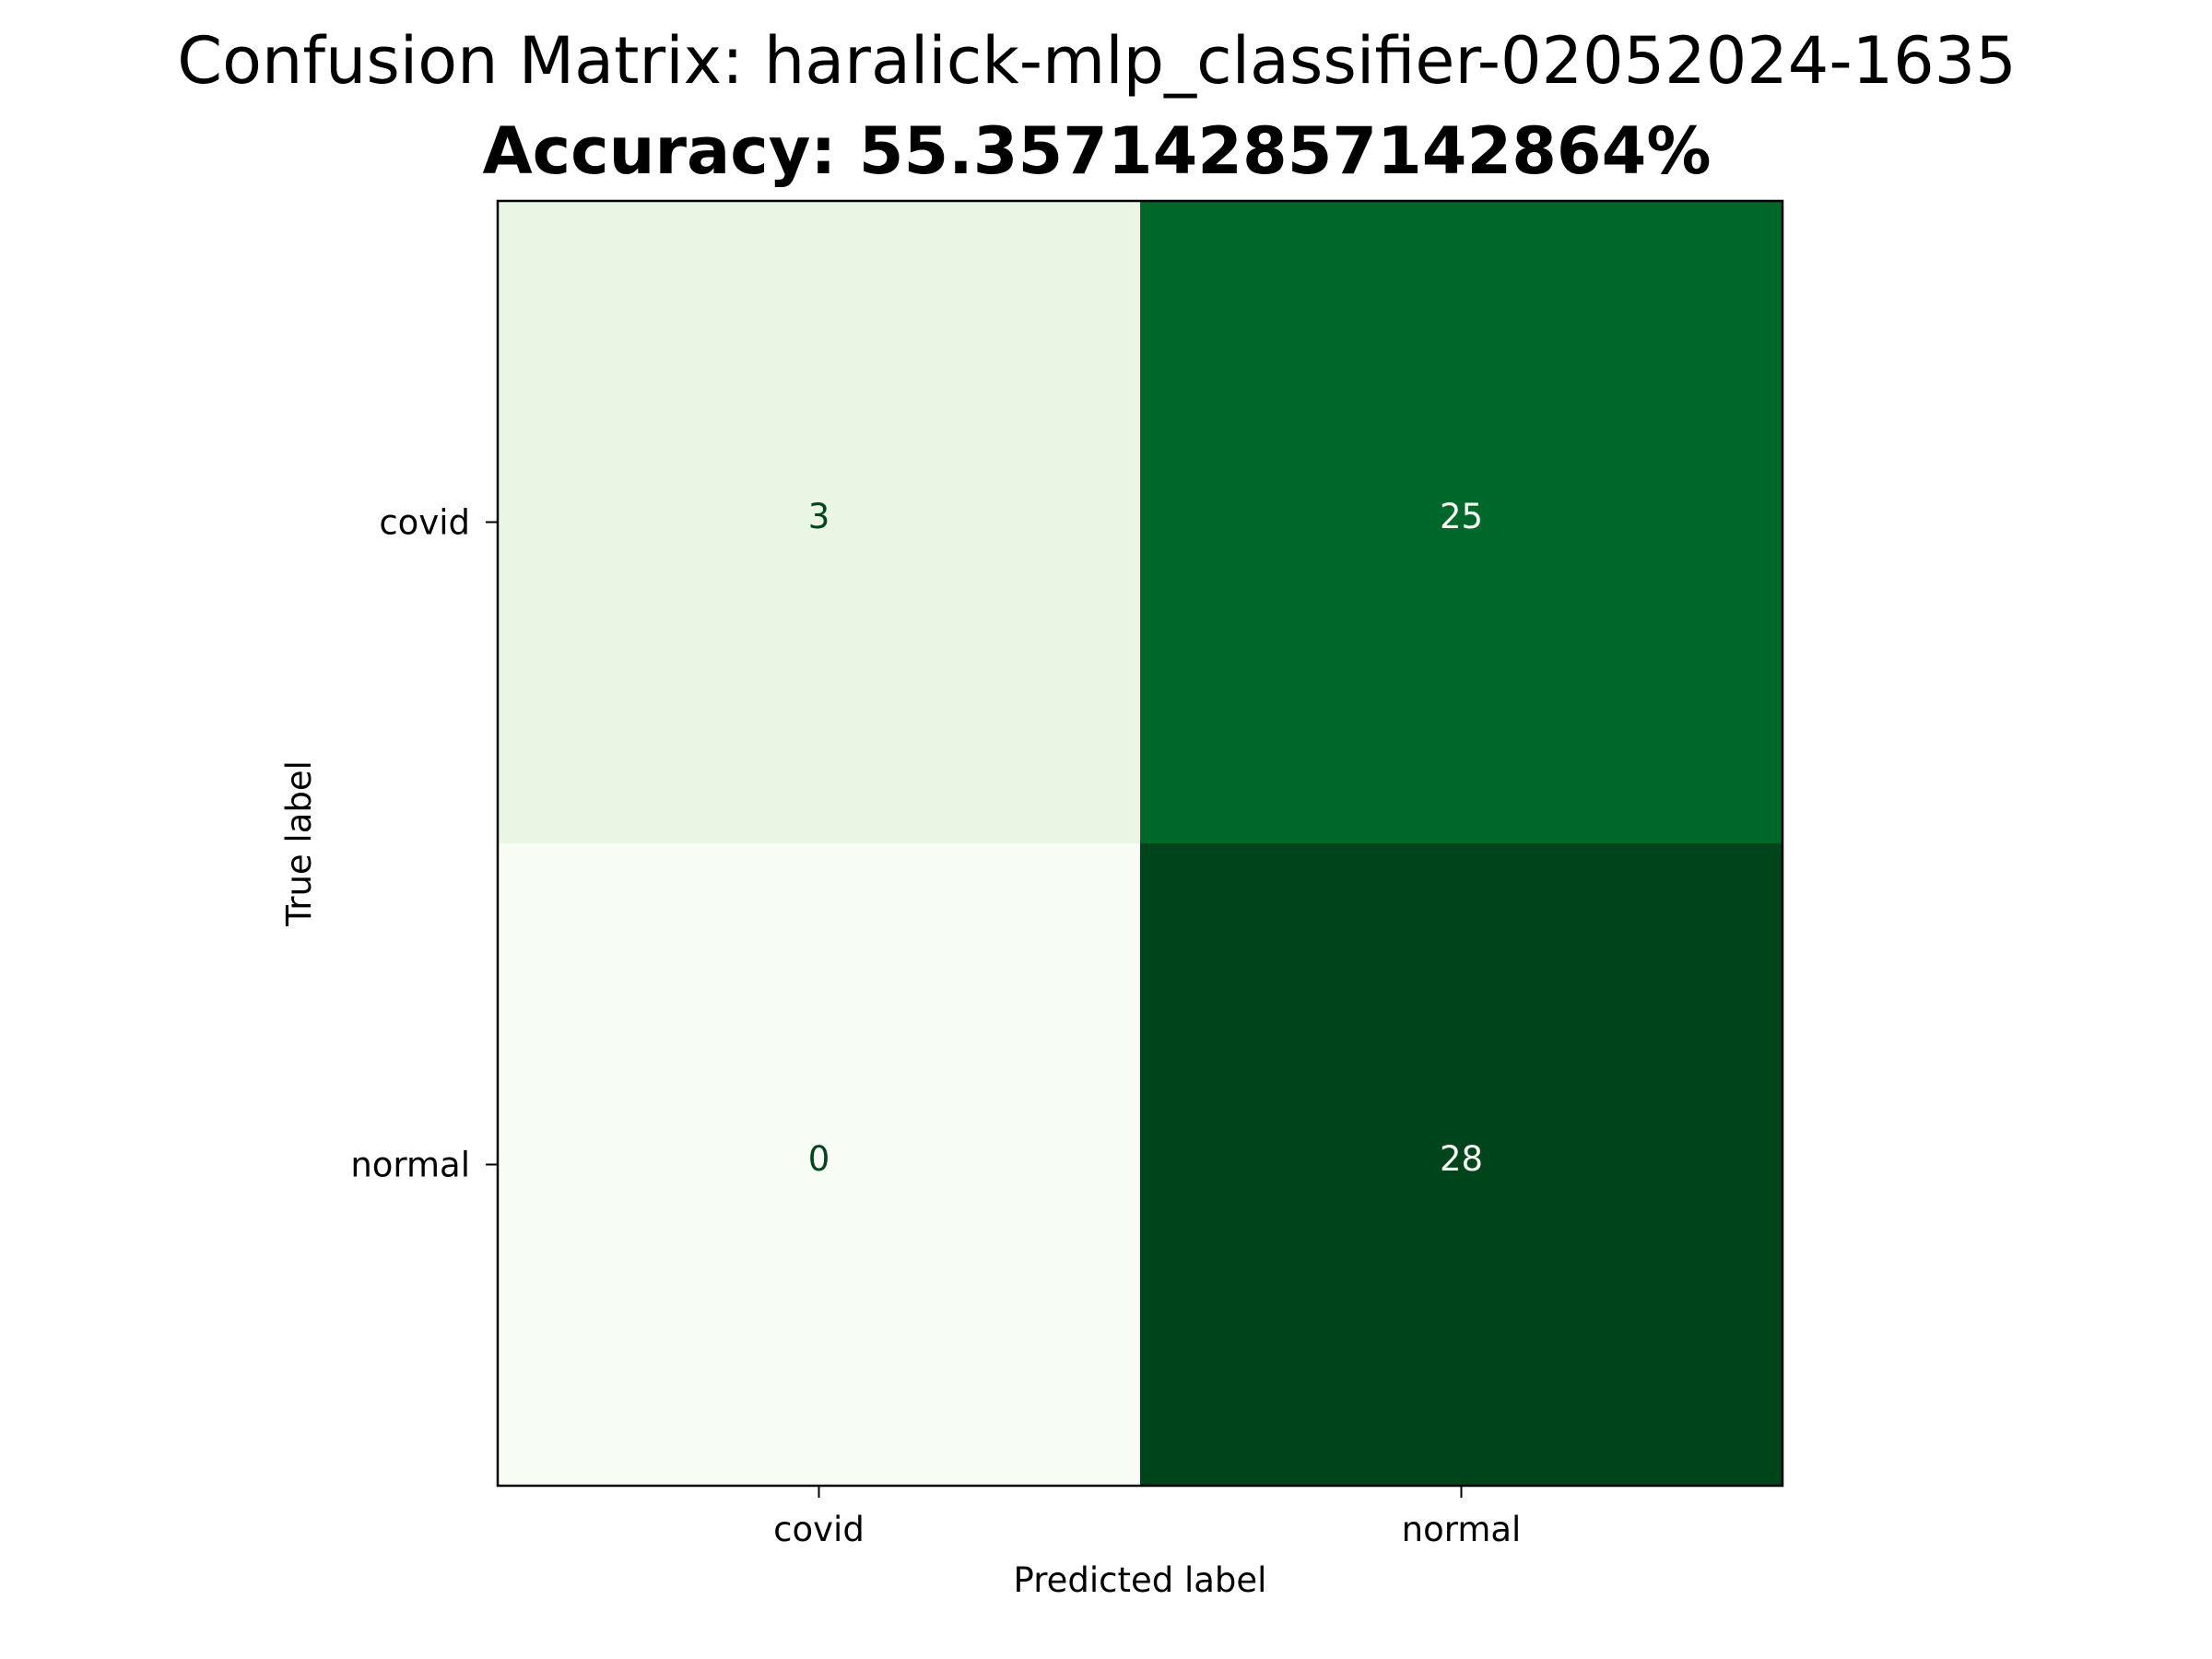  What do you see at coordinates (1462, 1529) in the screenshot?
I see `x-tick-label-normal: normal` at bounding box center [1462, 1529].